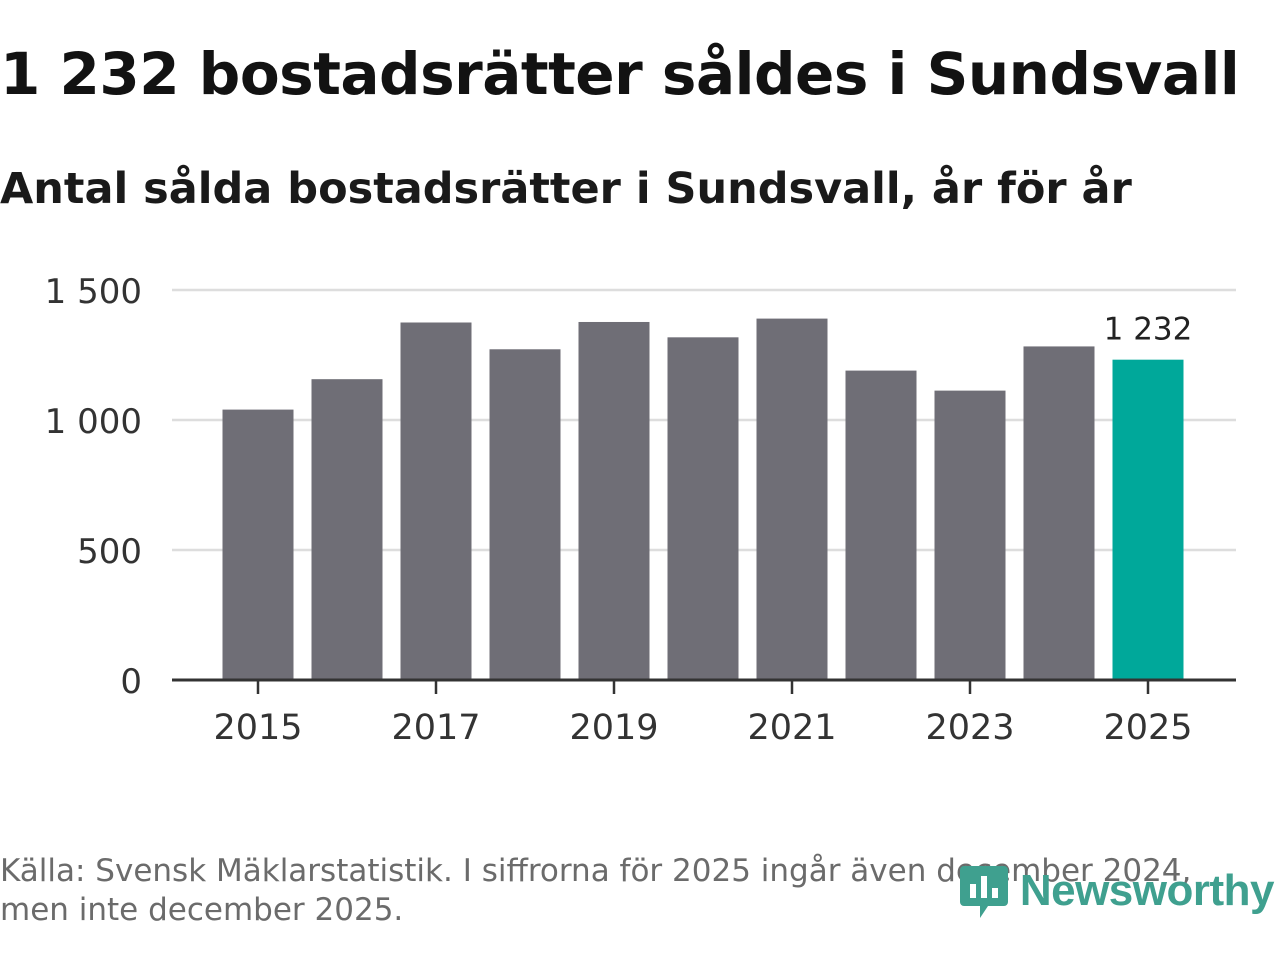 The image size is (1280, 960). I want to click on y-tick-label: 500, so click(109, 552).